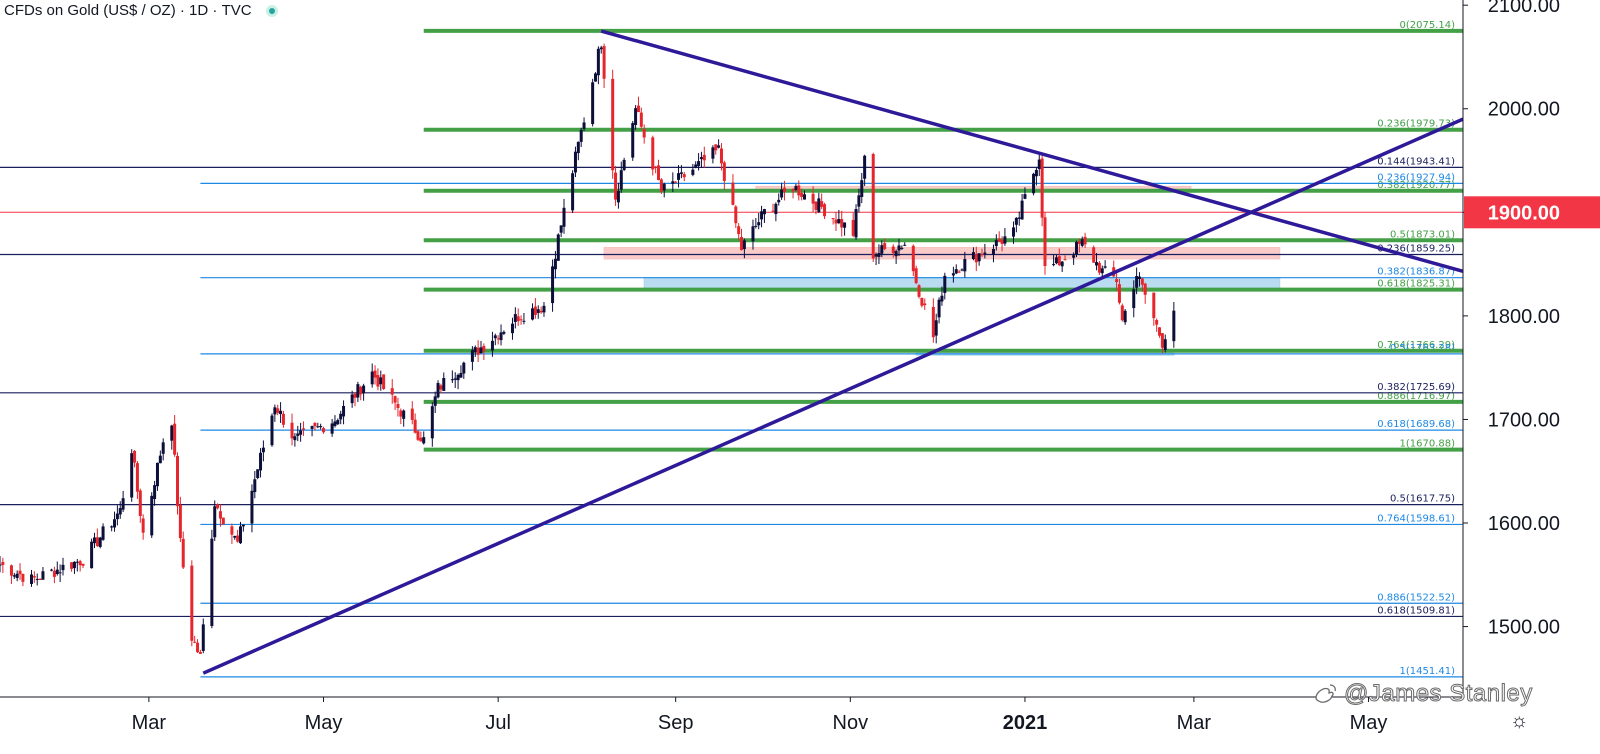 Image resolution: width=1600 pixels, height=754 pixels. Describe the element at coordinates (1416, 597) in the screenshot. I see `fib-level-label: 0.886(1522.52)` at that location.